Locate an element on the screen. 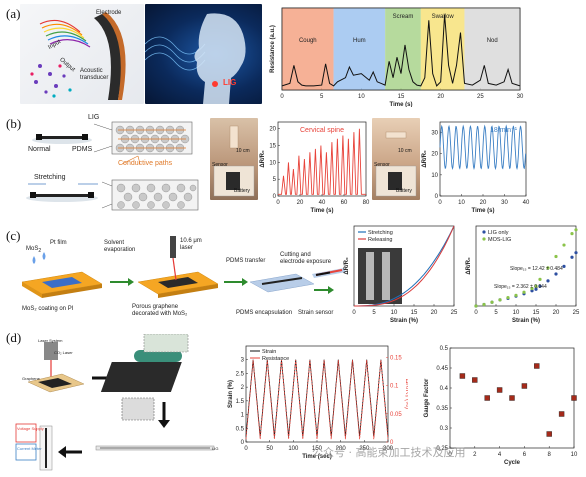 Image resolution: width=586 pixels, height=477 pixels. current-meter-label: Current Meter is located at coordinates (29, 448).